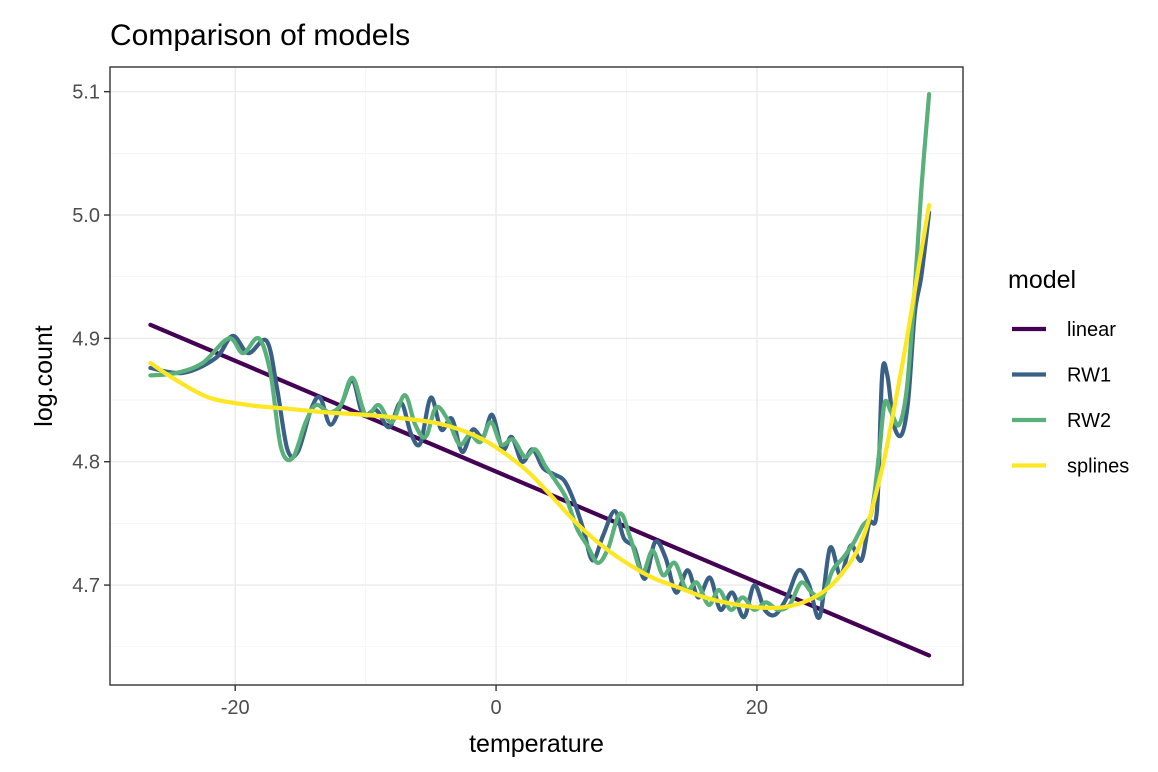 The height and width of the screenshot is (772, 1158). I want to click on legend-title: model, so click(1042, 280).